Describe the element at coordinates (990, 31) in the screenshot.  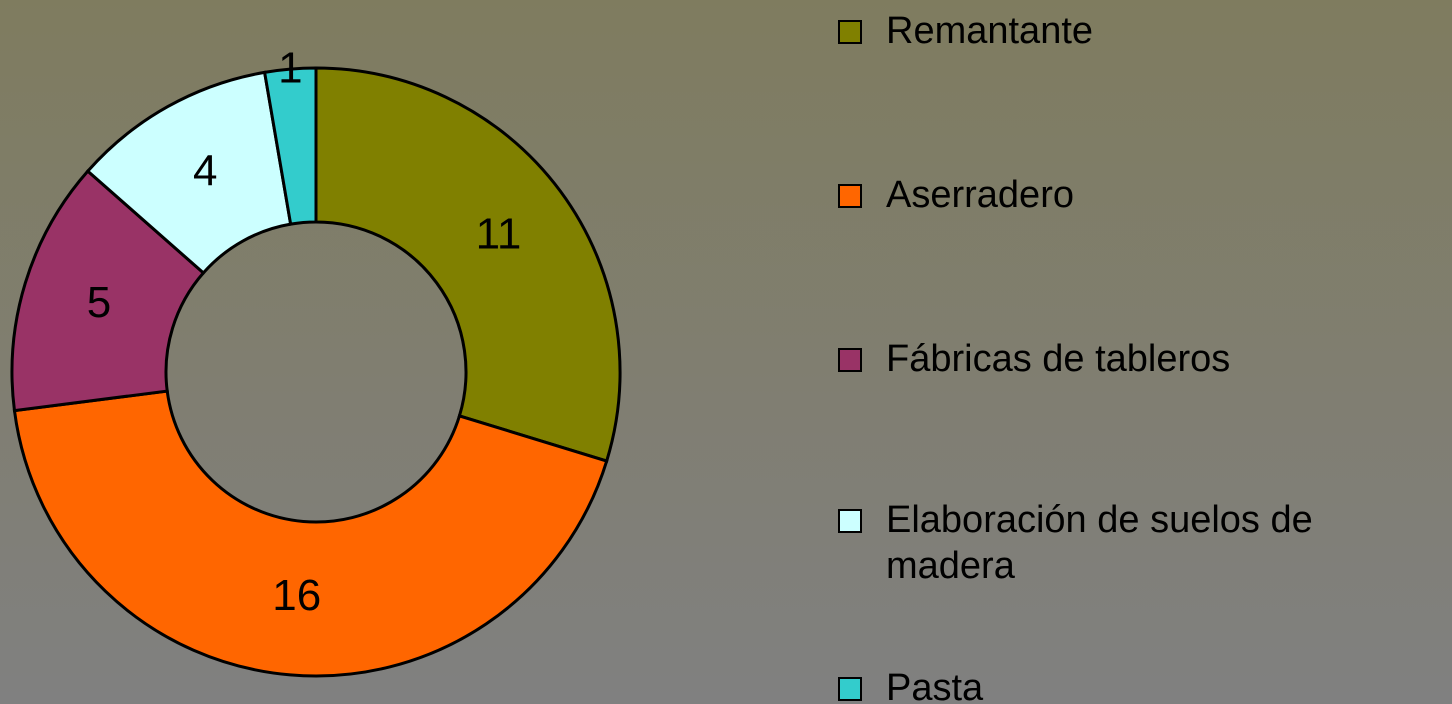
I see `legend-label: Remantante` at that location.